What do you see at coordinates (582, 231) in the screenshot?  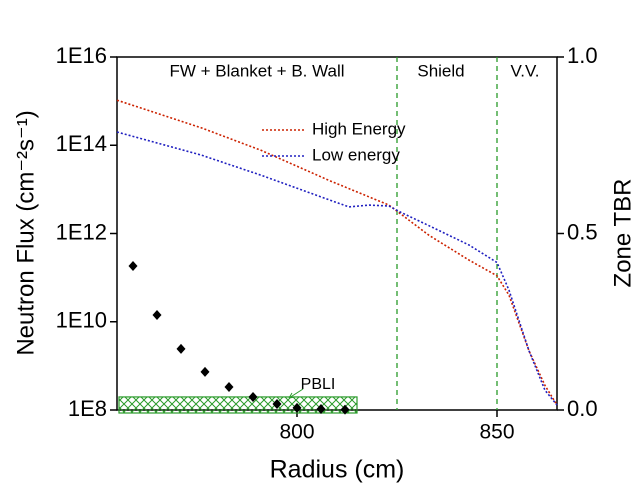 I see `y2-tick-label: 0.5` at bounding box center [582, 231].